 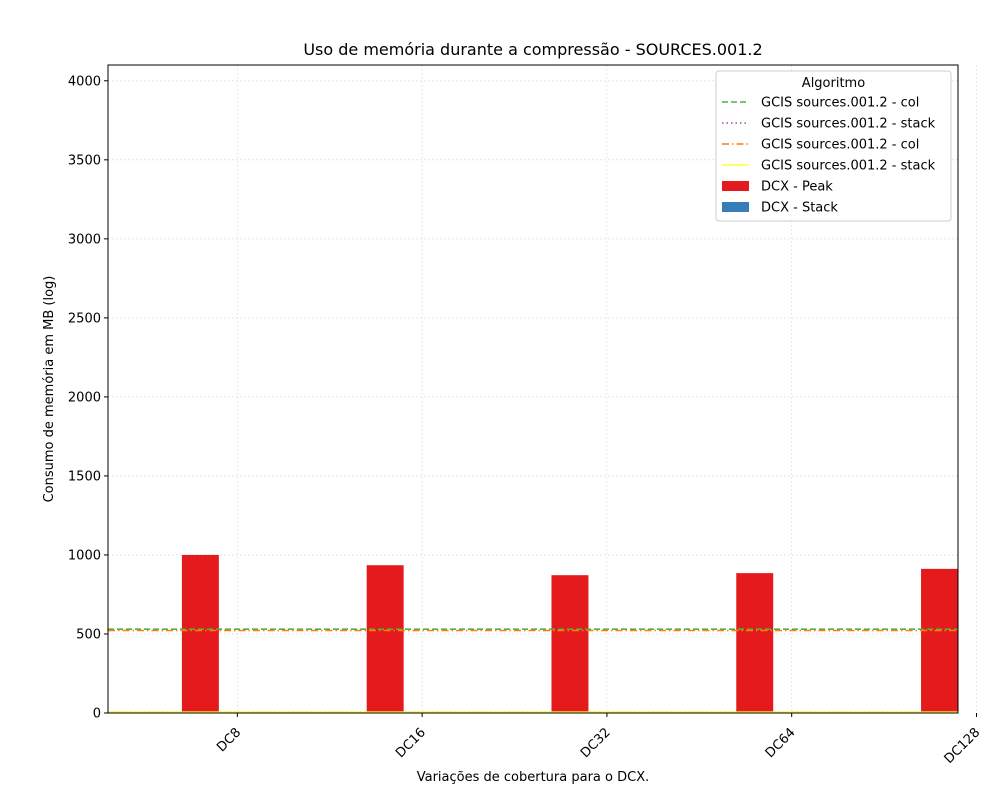 I want to click on y-tick-label: 1500, so click(x=84, y=476).